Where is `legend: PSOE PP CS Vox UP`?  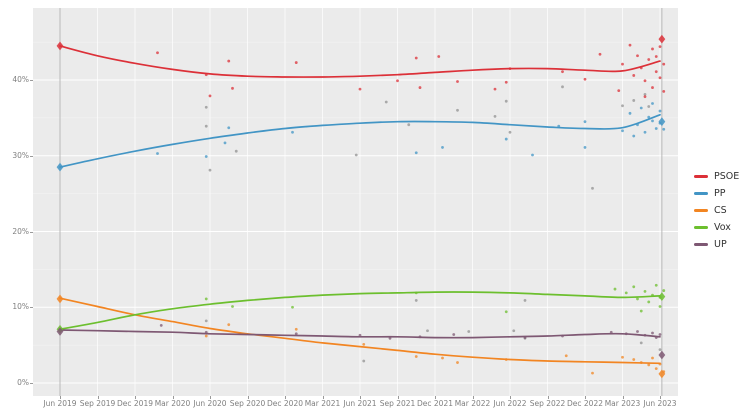
legend: PSOE PP CS Vox UP is located at coordinates (716, 210).